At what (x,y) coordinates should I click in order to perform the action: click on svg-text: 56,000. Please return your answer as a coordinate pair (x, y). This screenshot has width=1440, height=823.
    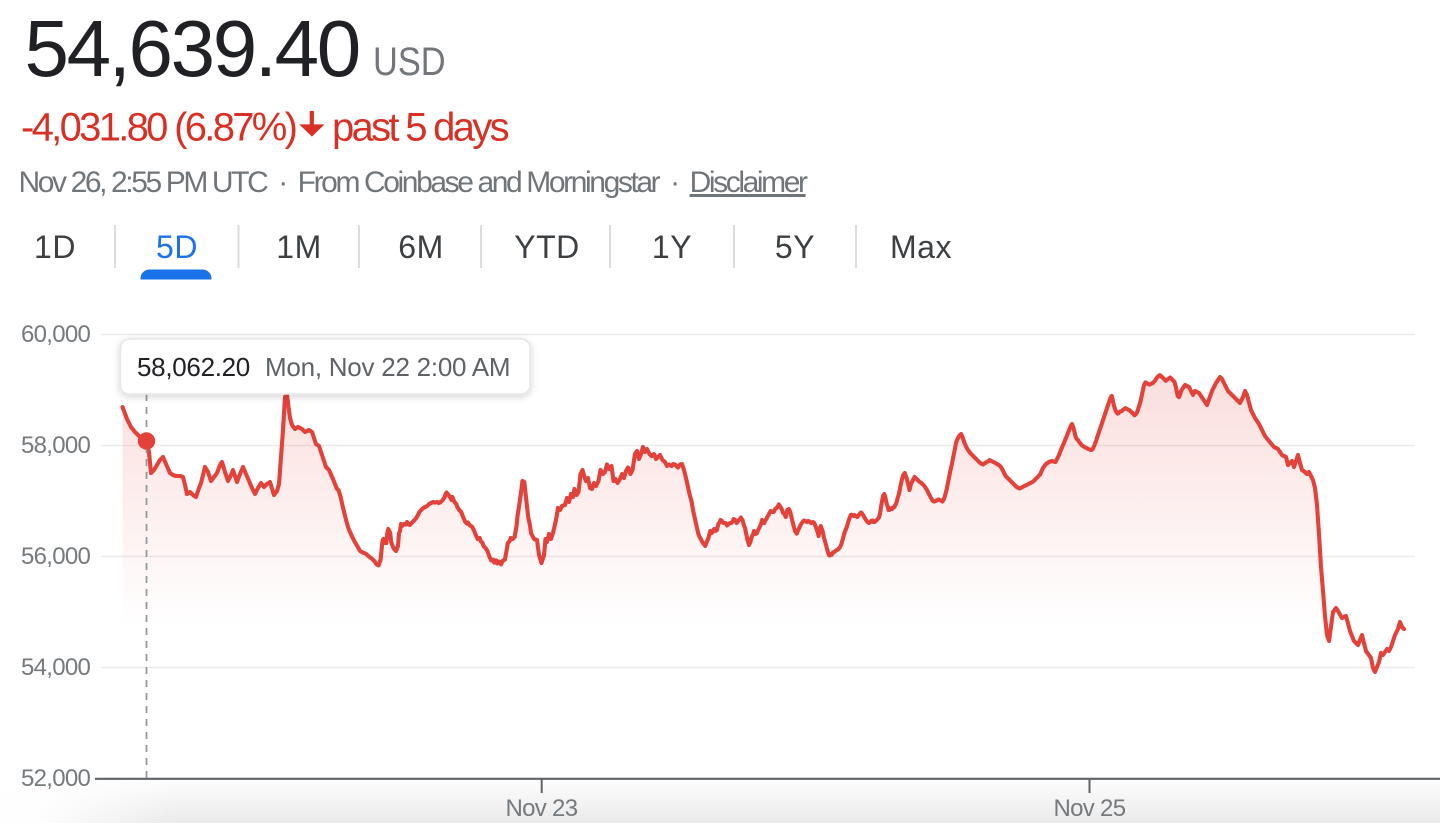
    Looking at the image, I should click on (56, 556).